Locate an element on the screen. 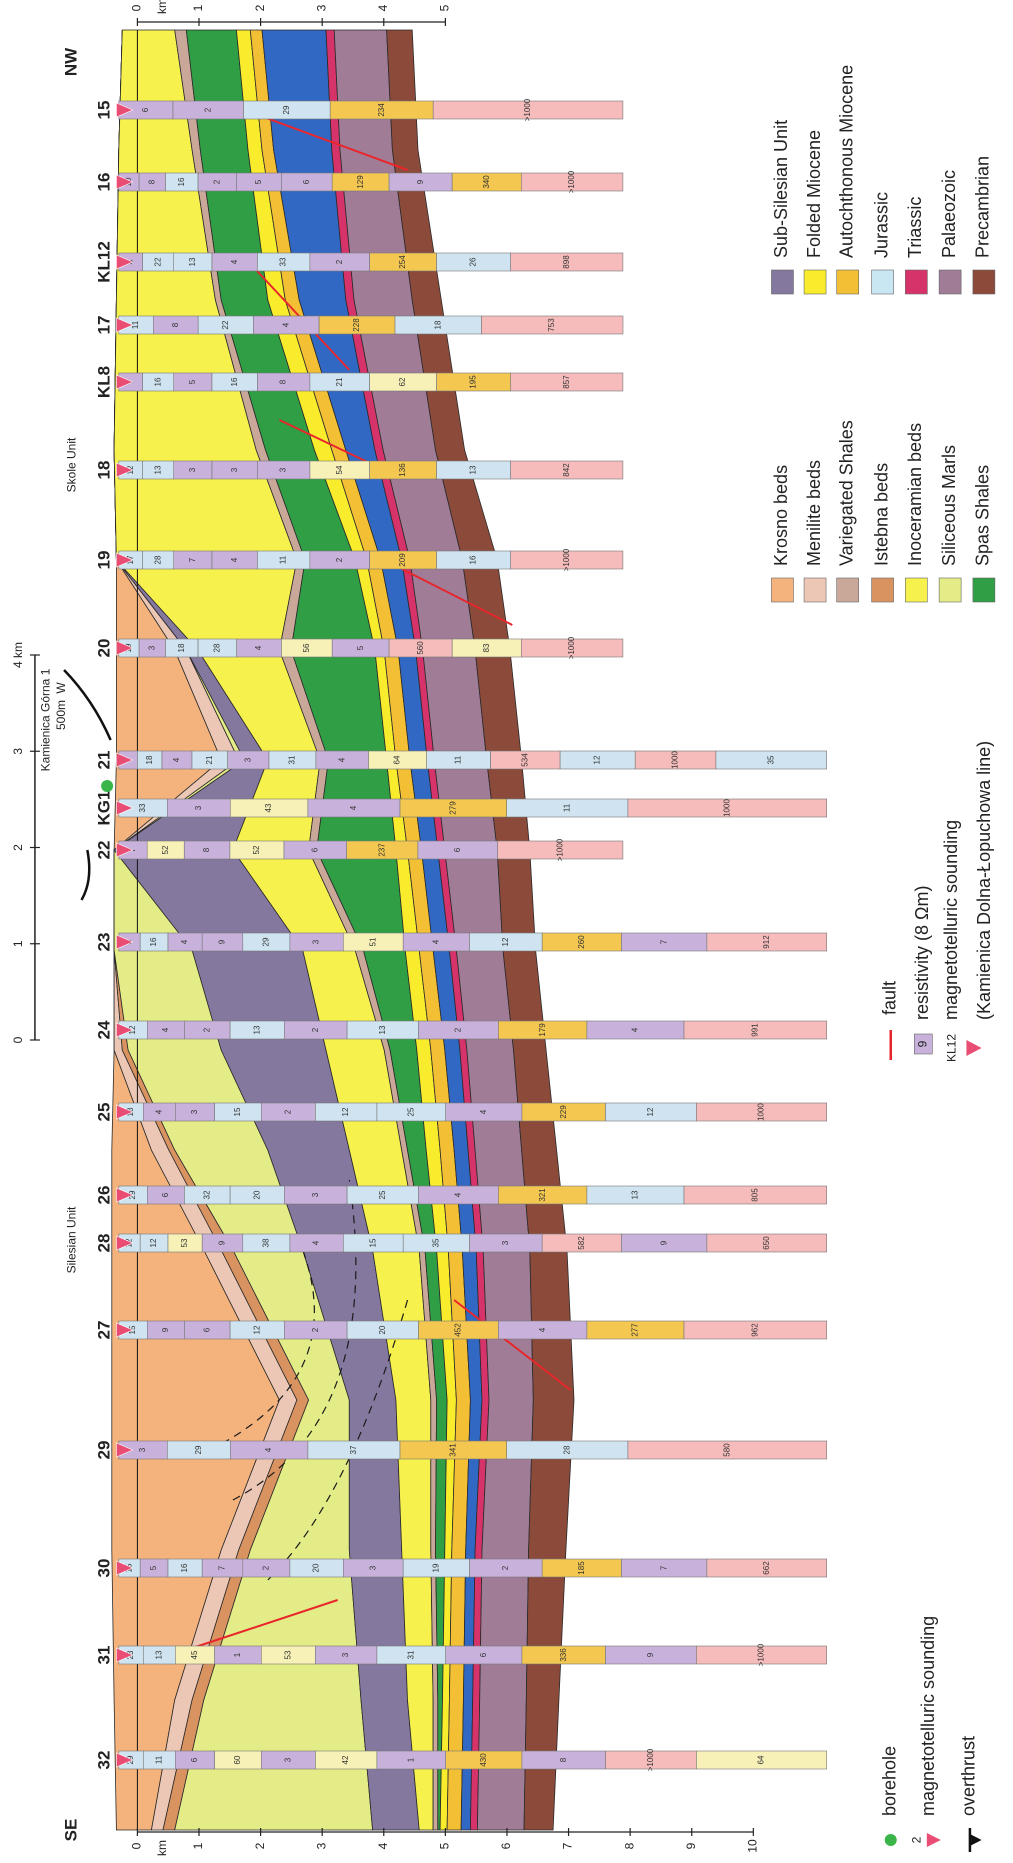 The width and height of the screenshot is (1013, 1863). resistivity-value: 21 is located at coordinates (209, 759).